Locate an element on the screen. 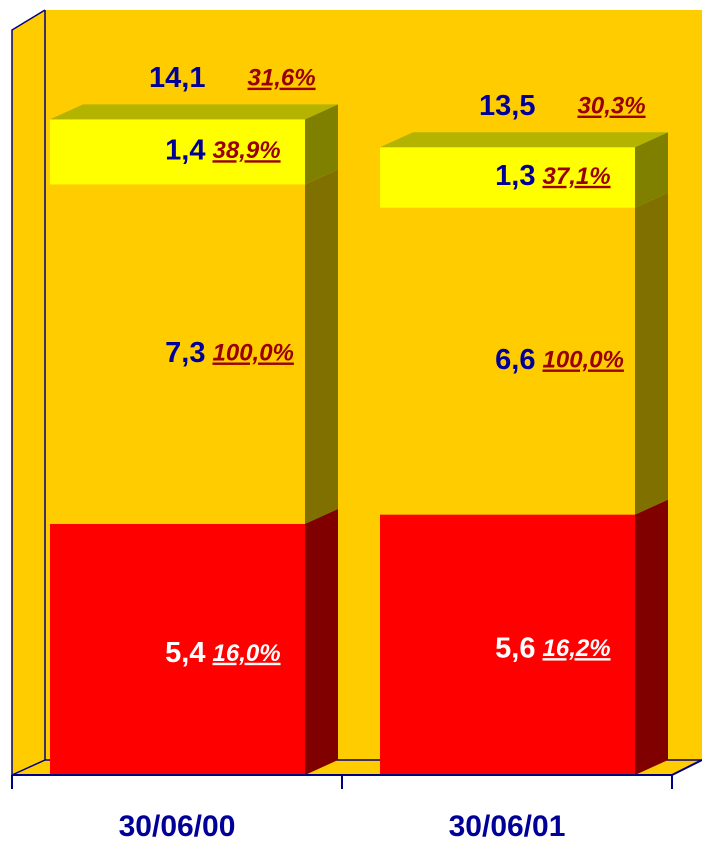 The image size is (702, 843). value-label: 5,4 is located at coordinates (185, 653).